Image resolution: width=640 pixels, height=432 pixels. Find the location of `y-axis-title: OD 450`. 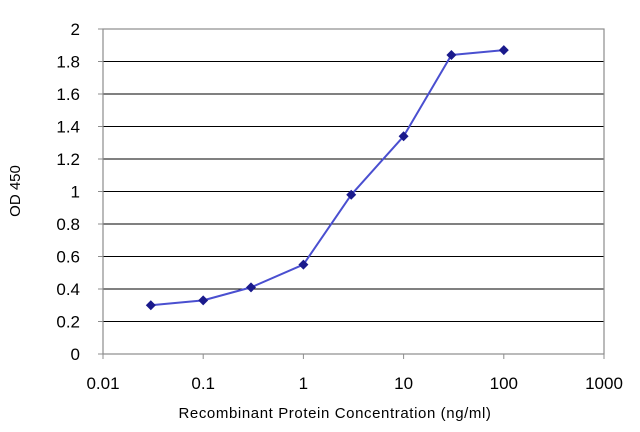

y-axis-title: OD 450 is located at coordinates (15, 191).